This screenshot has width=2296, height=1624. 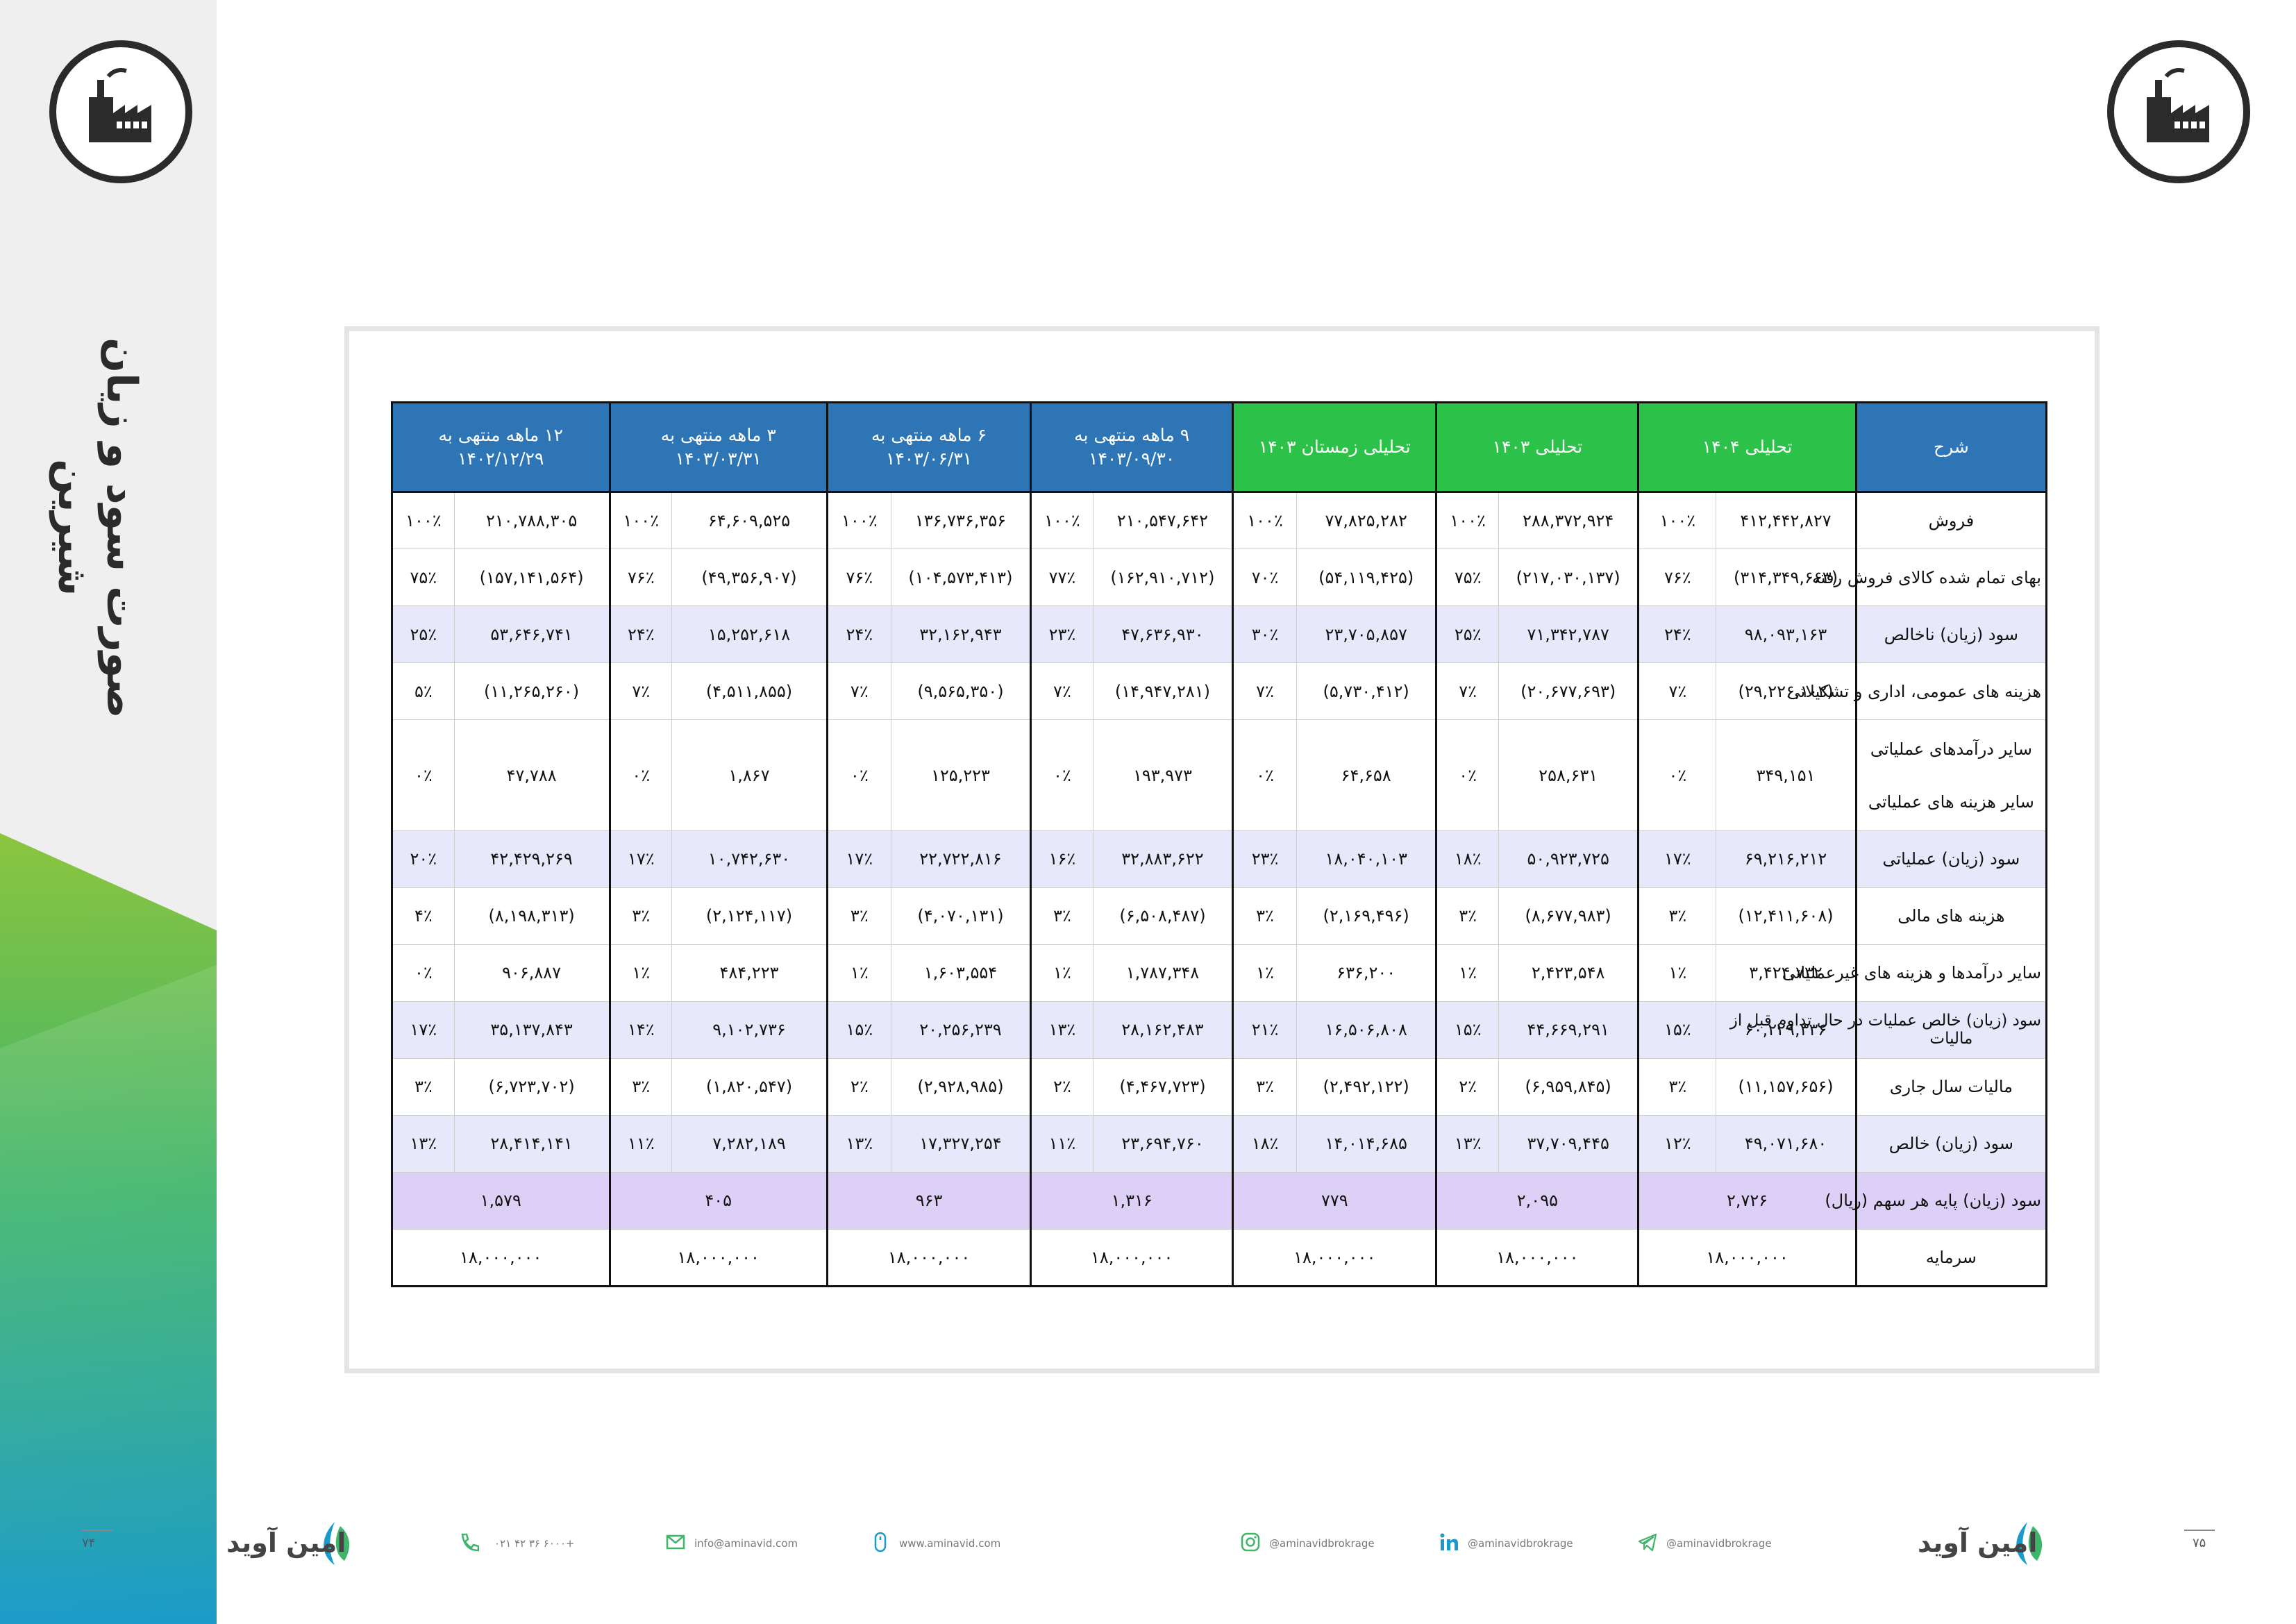 I want to click on cell-value: (۸,۱۹۸,۳۱۳), so click(x=531, y=916).